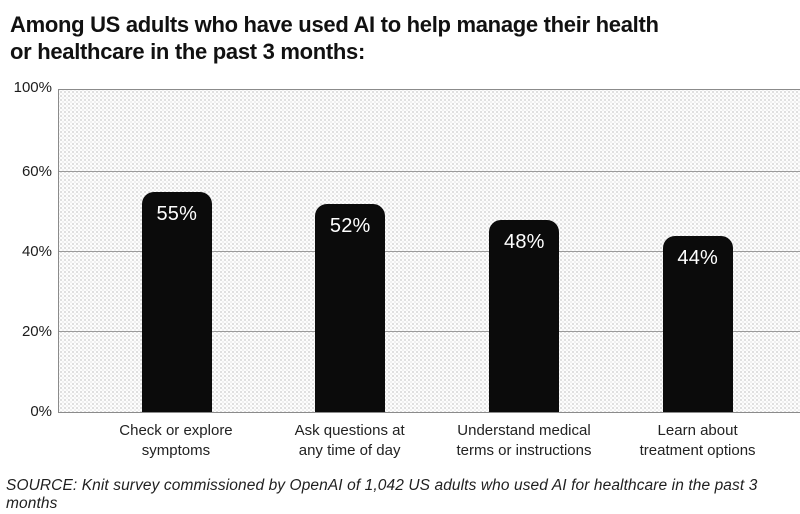 The image size is (800, 514). I want to click on bar-3: 48%, so click(524, 316).